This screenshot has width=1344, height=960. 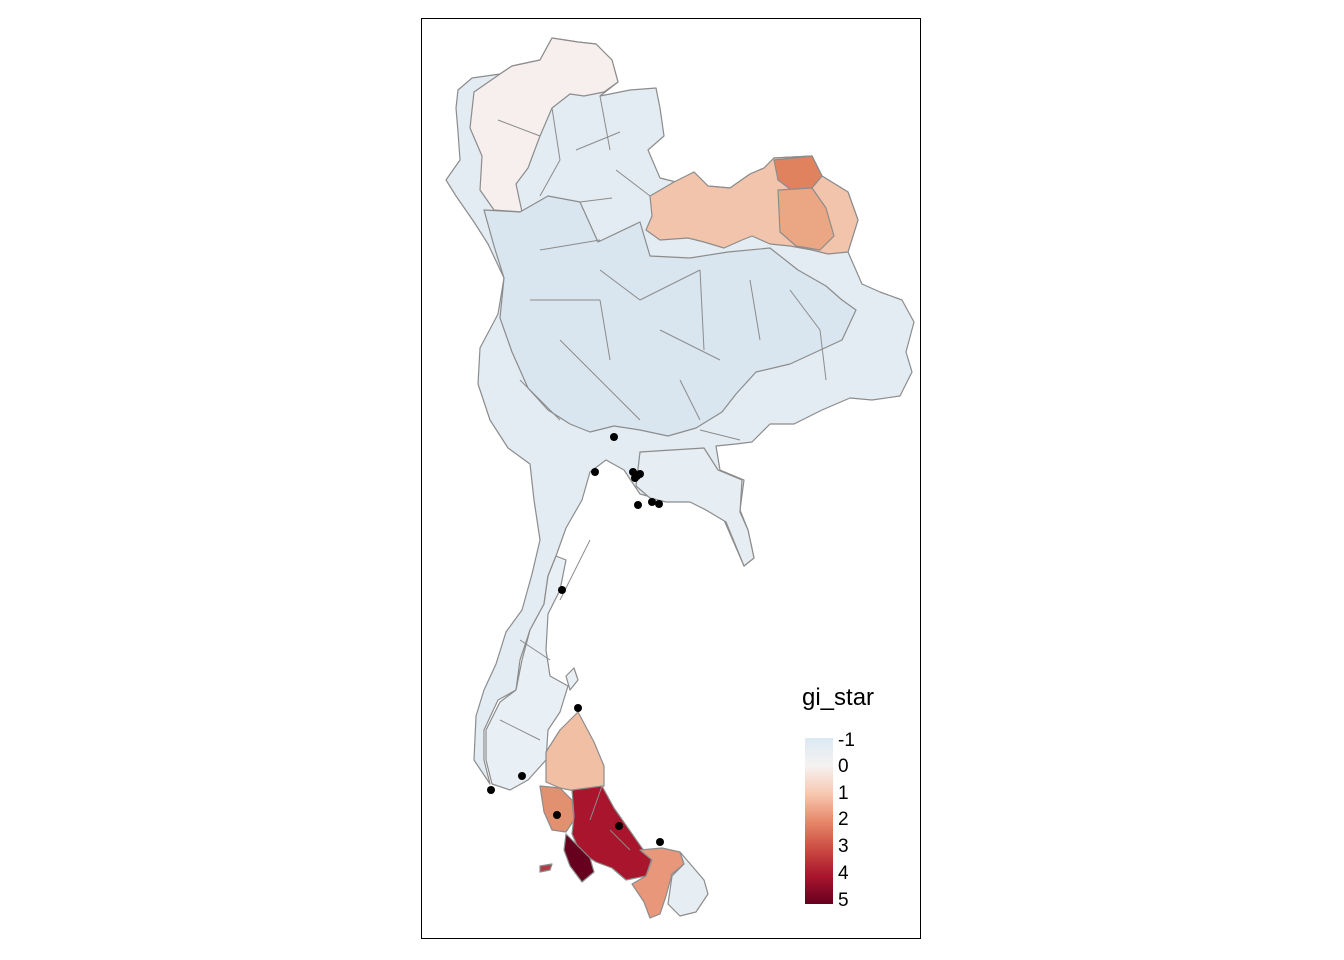 What do you see at coordinates (843, 873) in the screenshot?
I see `legend-label: 4` at bounding box center [843, 873].